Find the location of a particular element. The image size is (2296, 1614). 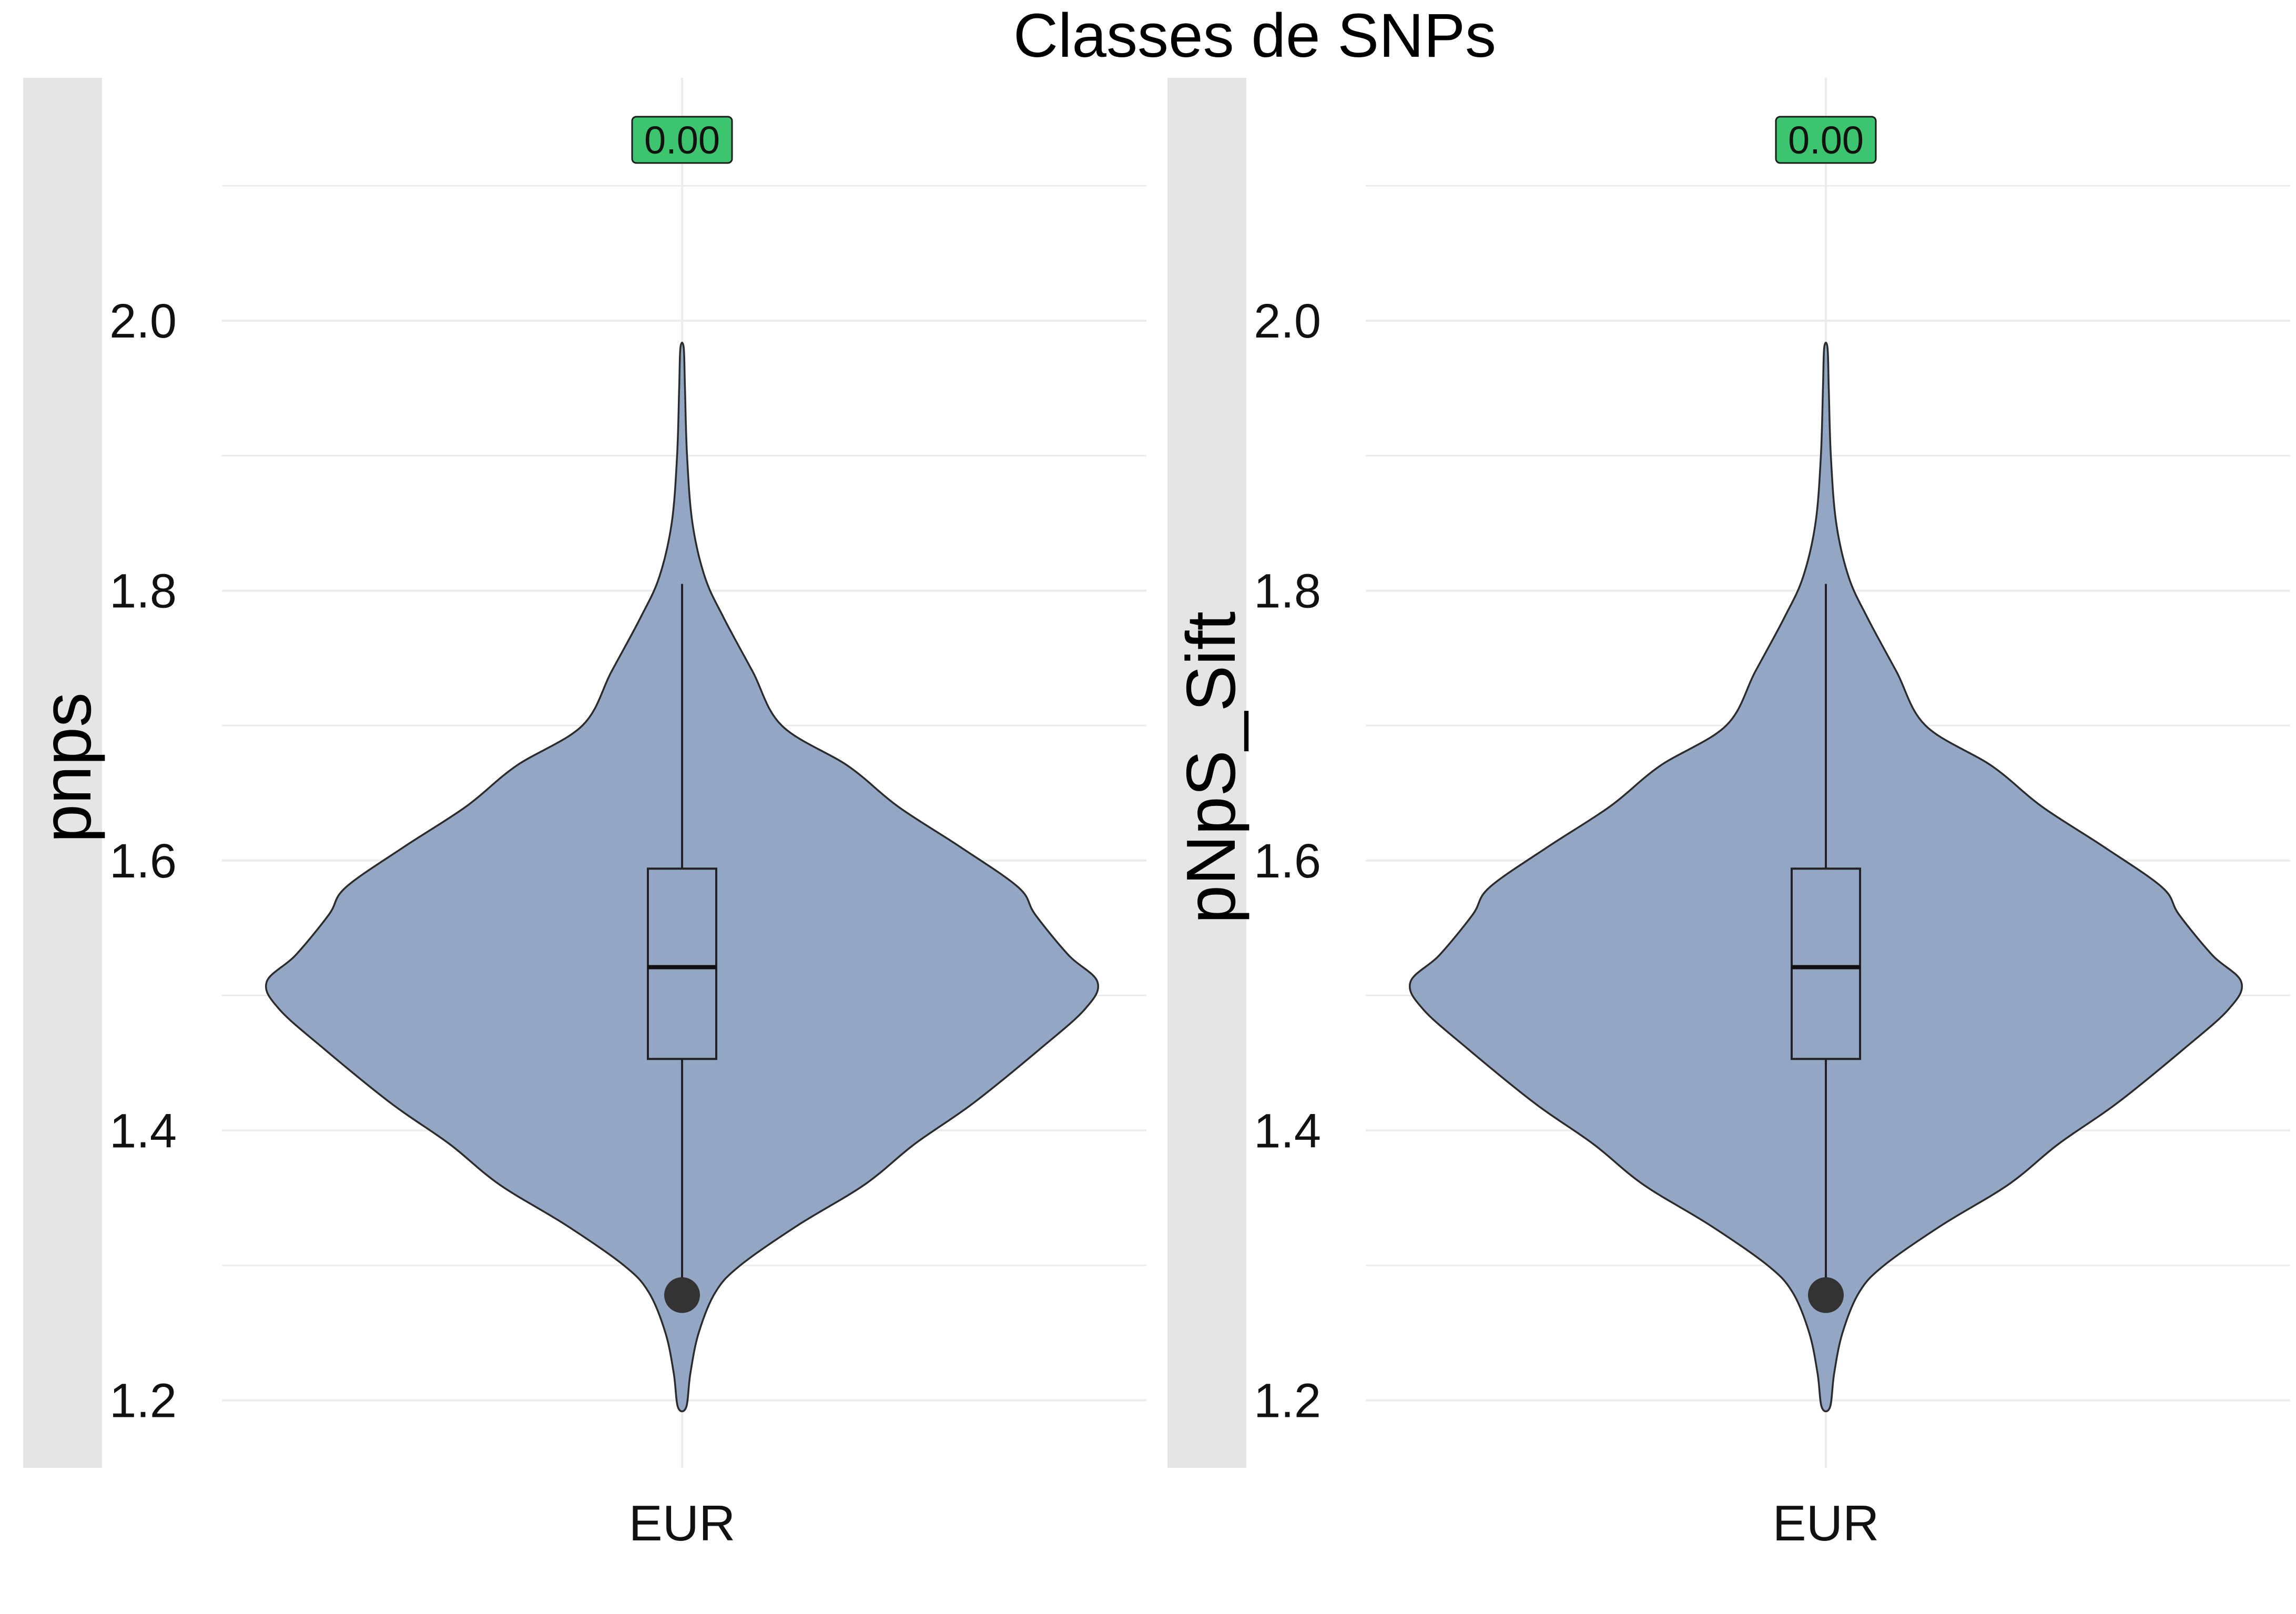

y-axis-label: pnps is located at coordinates (66, 767).